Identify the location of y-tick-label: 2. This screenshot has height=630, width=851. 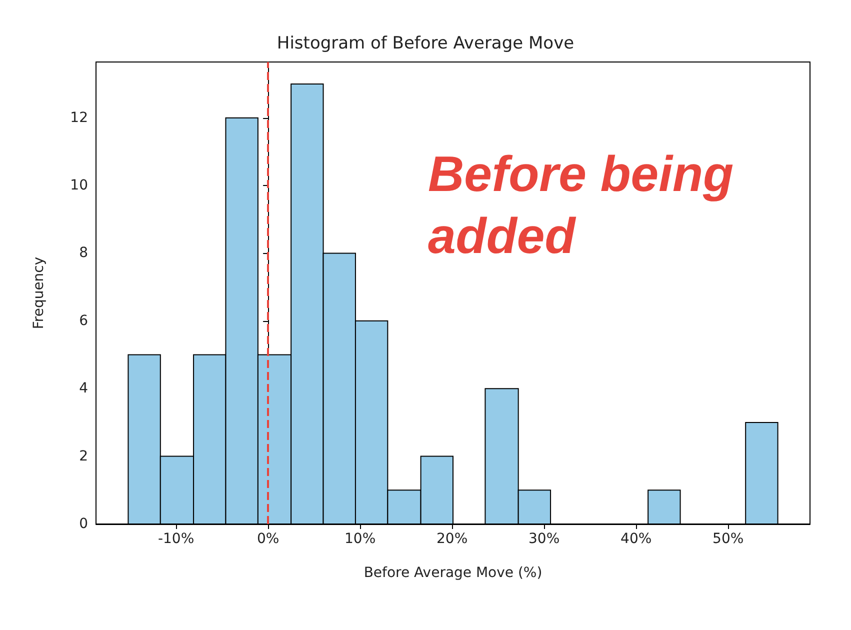
(83, 456).